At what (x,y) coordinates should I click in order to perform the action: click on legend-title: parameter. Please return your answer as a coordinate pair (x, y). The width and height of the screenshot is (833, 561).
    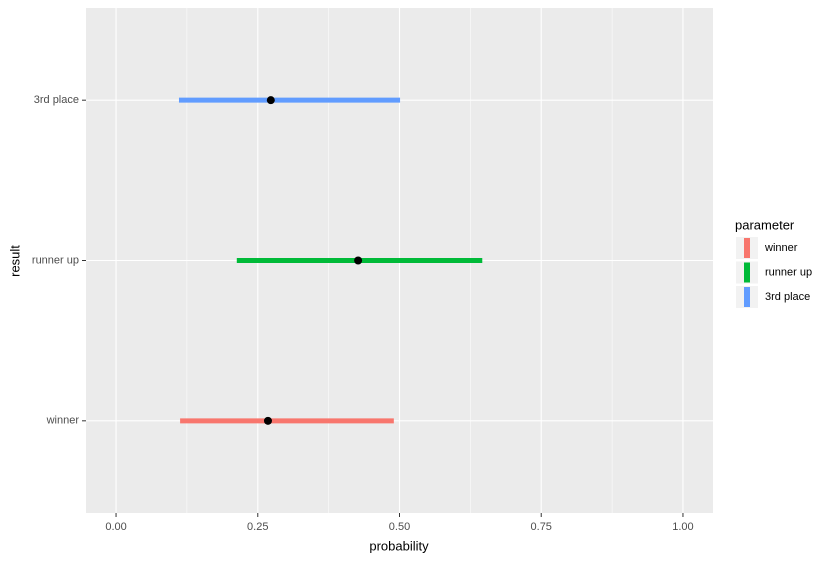
    Looking at the image, I should click on (765, 224).